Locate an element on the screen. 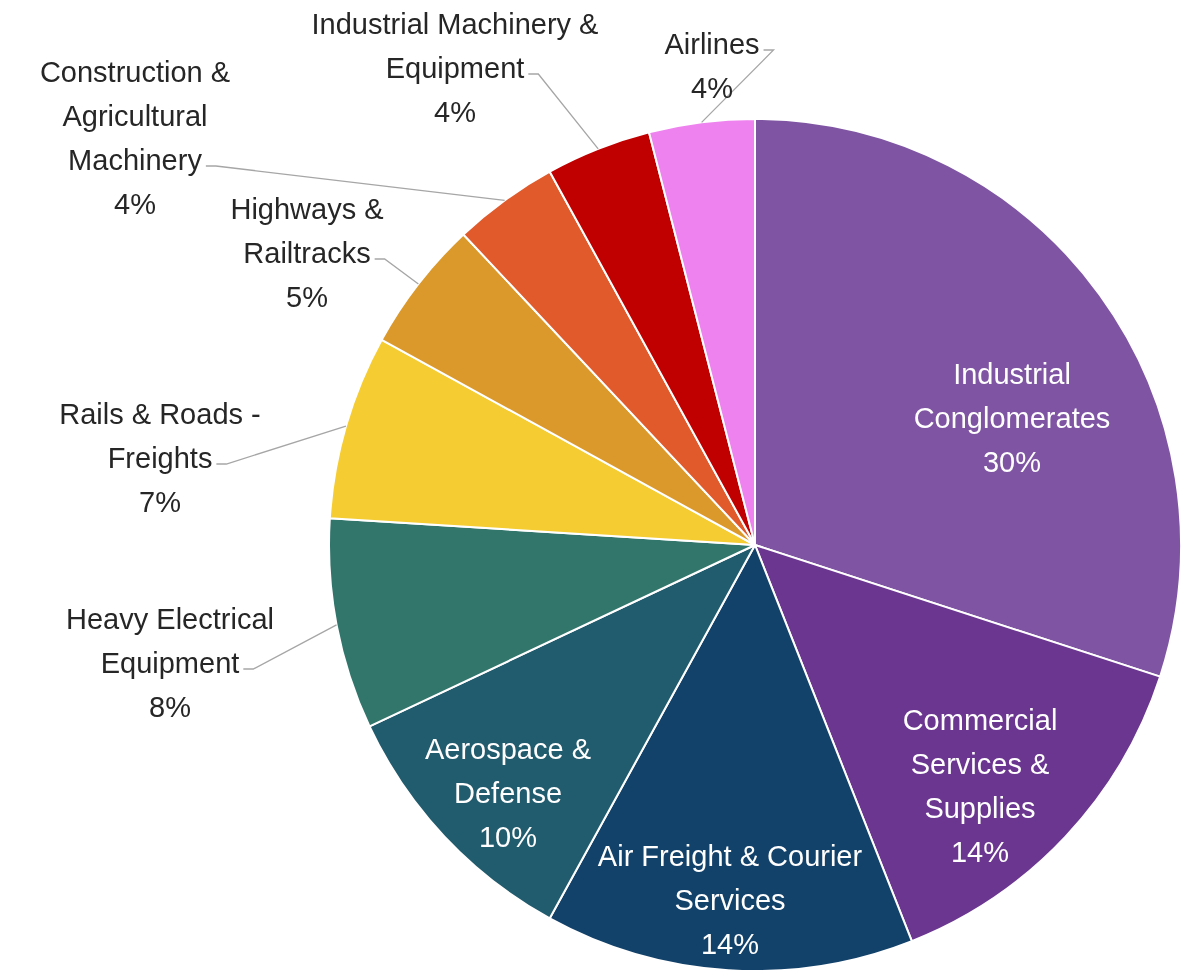 This screenshot has height=976, width=1182. slice-label: Rails & Roads - Freights is located at coordinates (160, 436).